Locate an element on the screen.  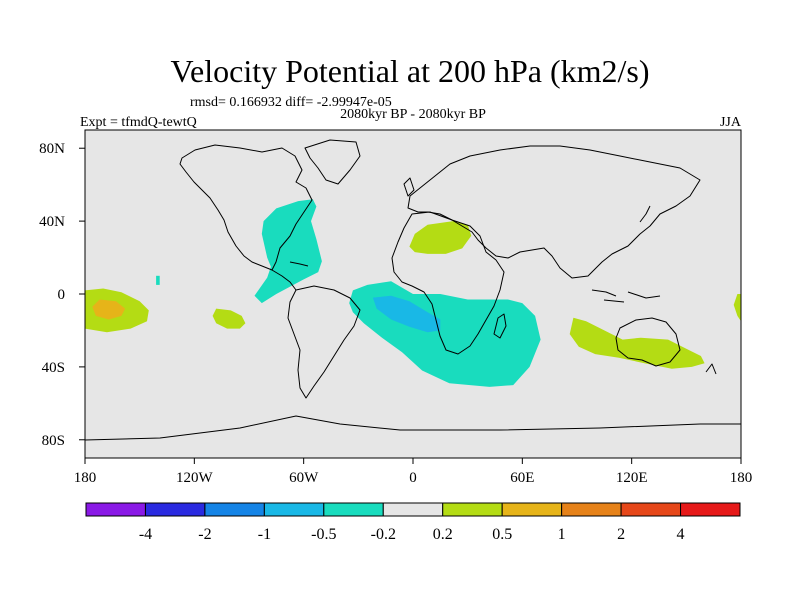
x-tick-label: 60E is located at coordinates (522, 478).